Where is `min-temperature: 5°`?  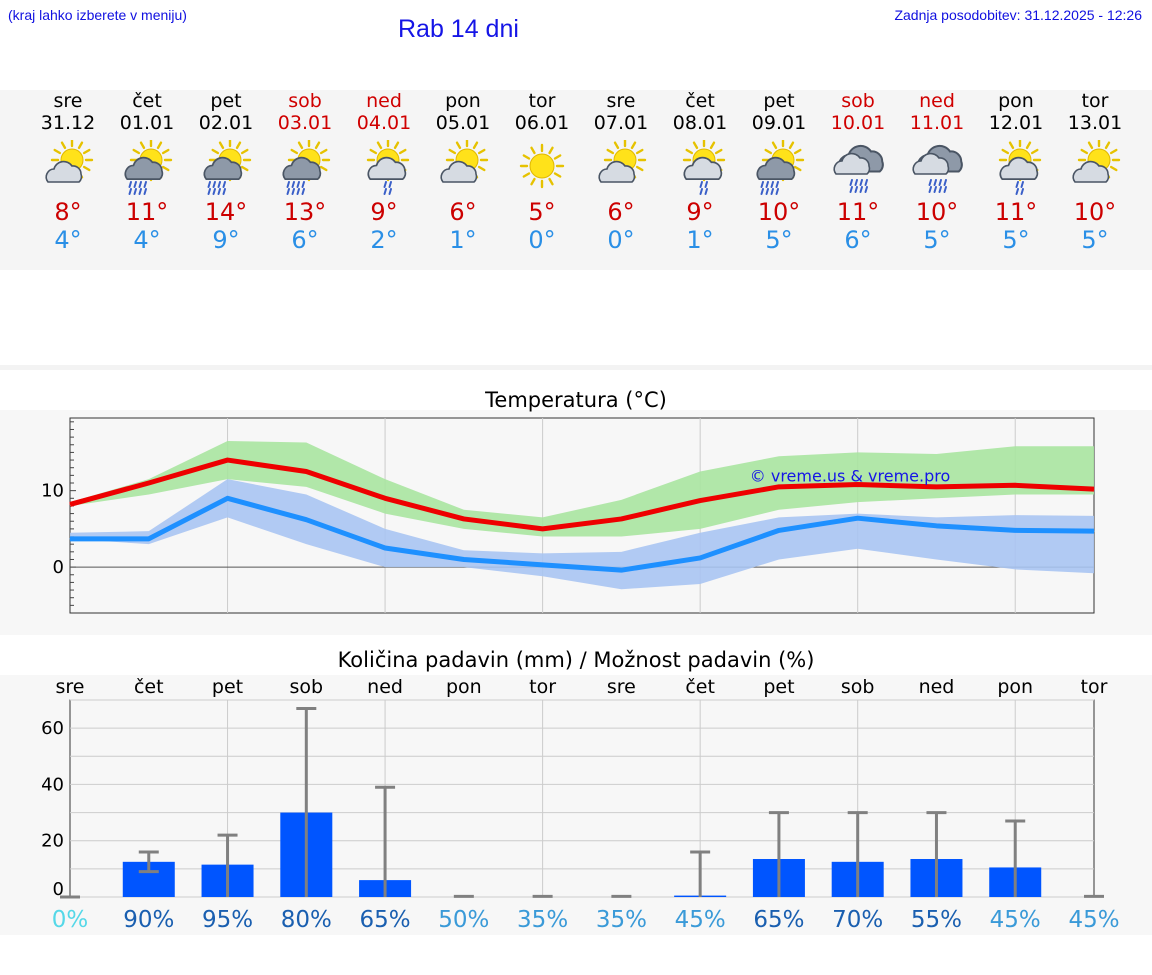
min-temperature: 5° is located at coordinates (937, 240).